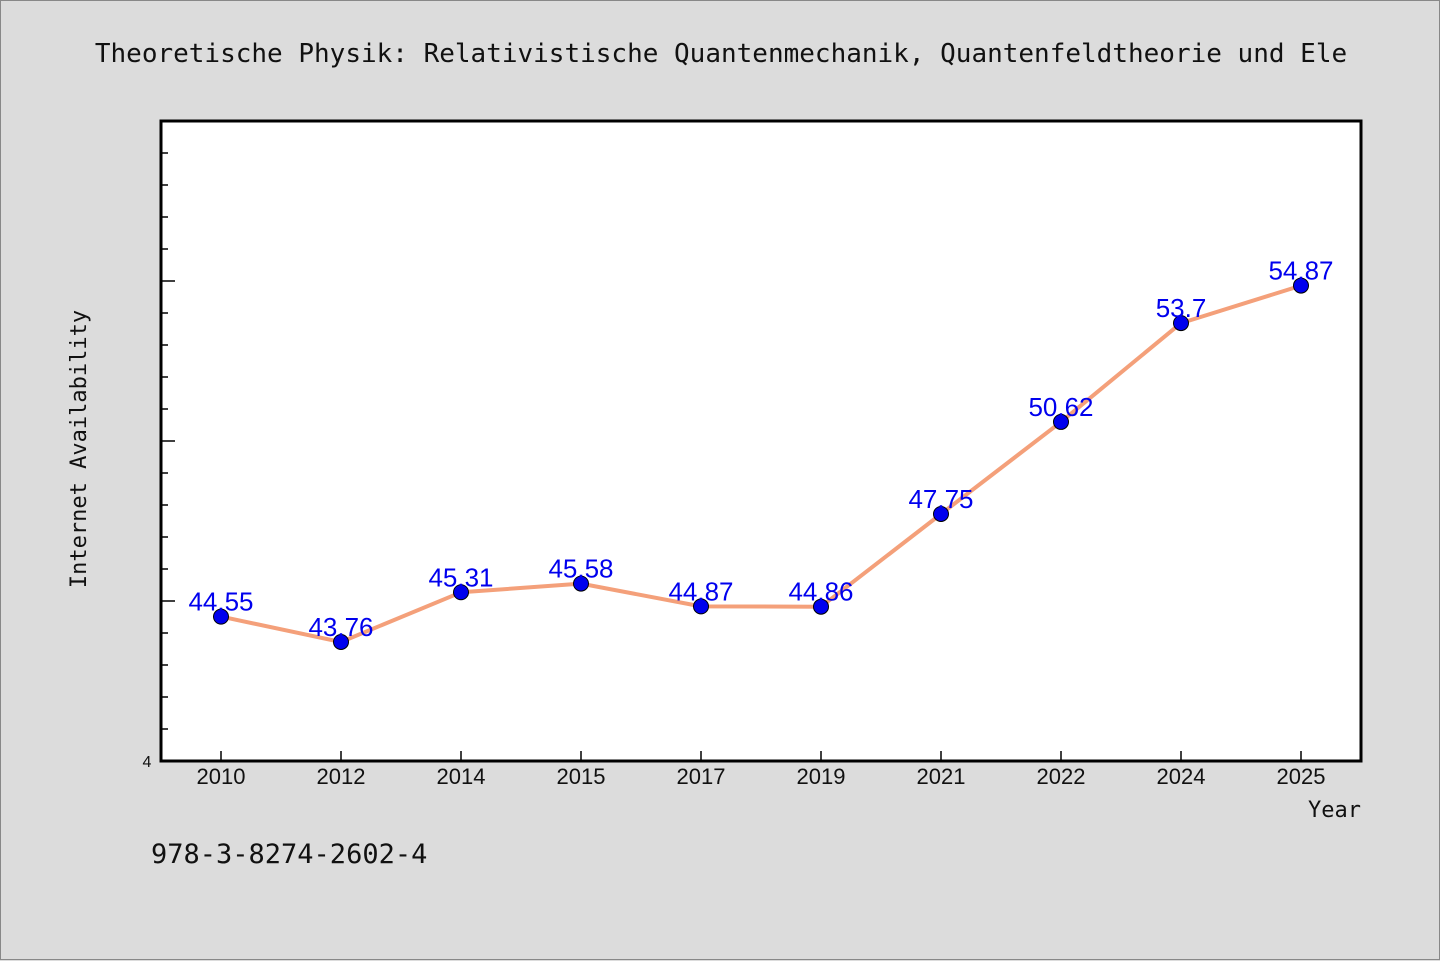  I want to click on x-tick-label: 2024, so click(1181, 776).